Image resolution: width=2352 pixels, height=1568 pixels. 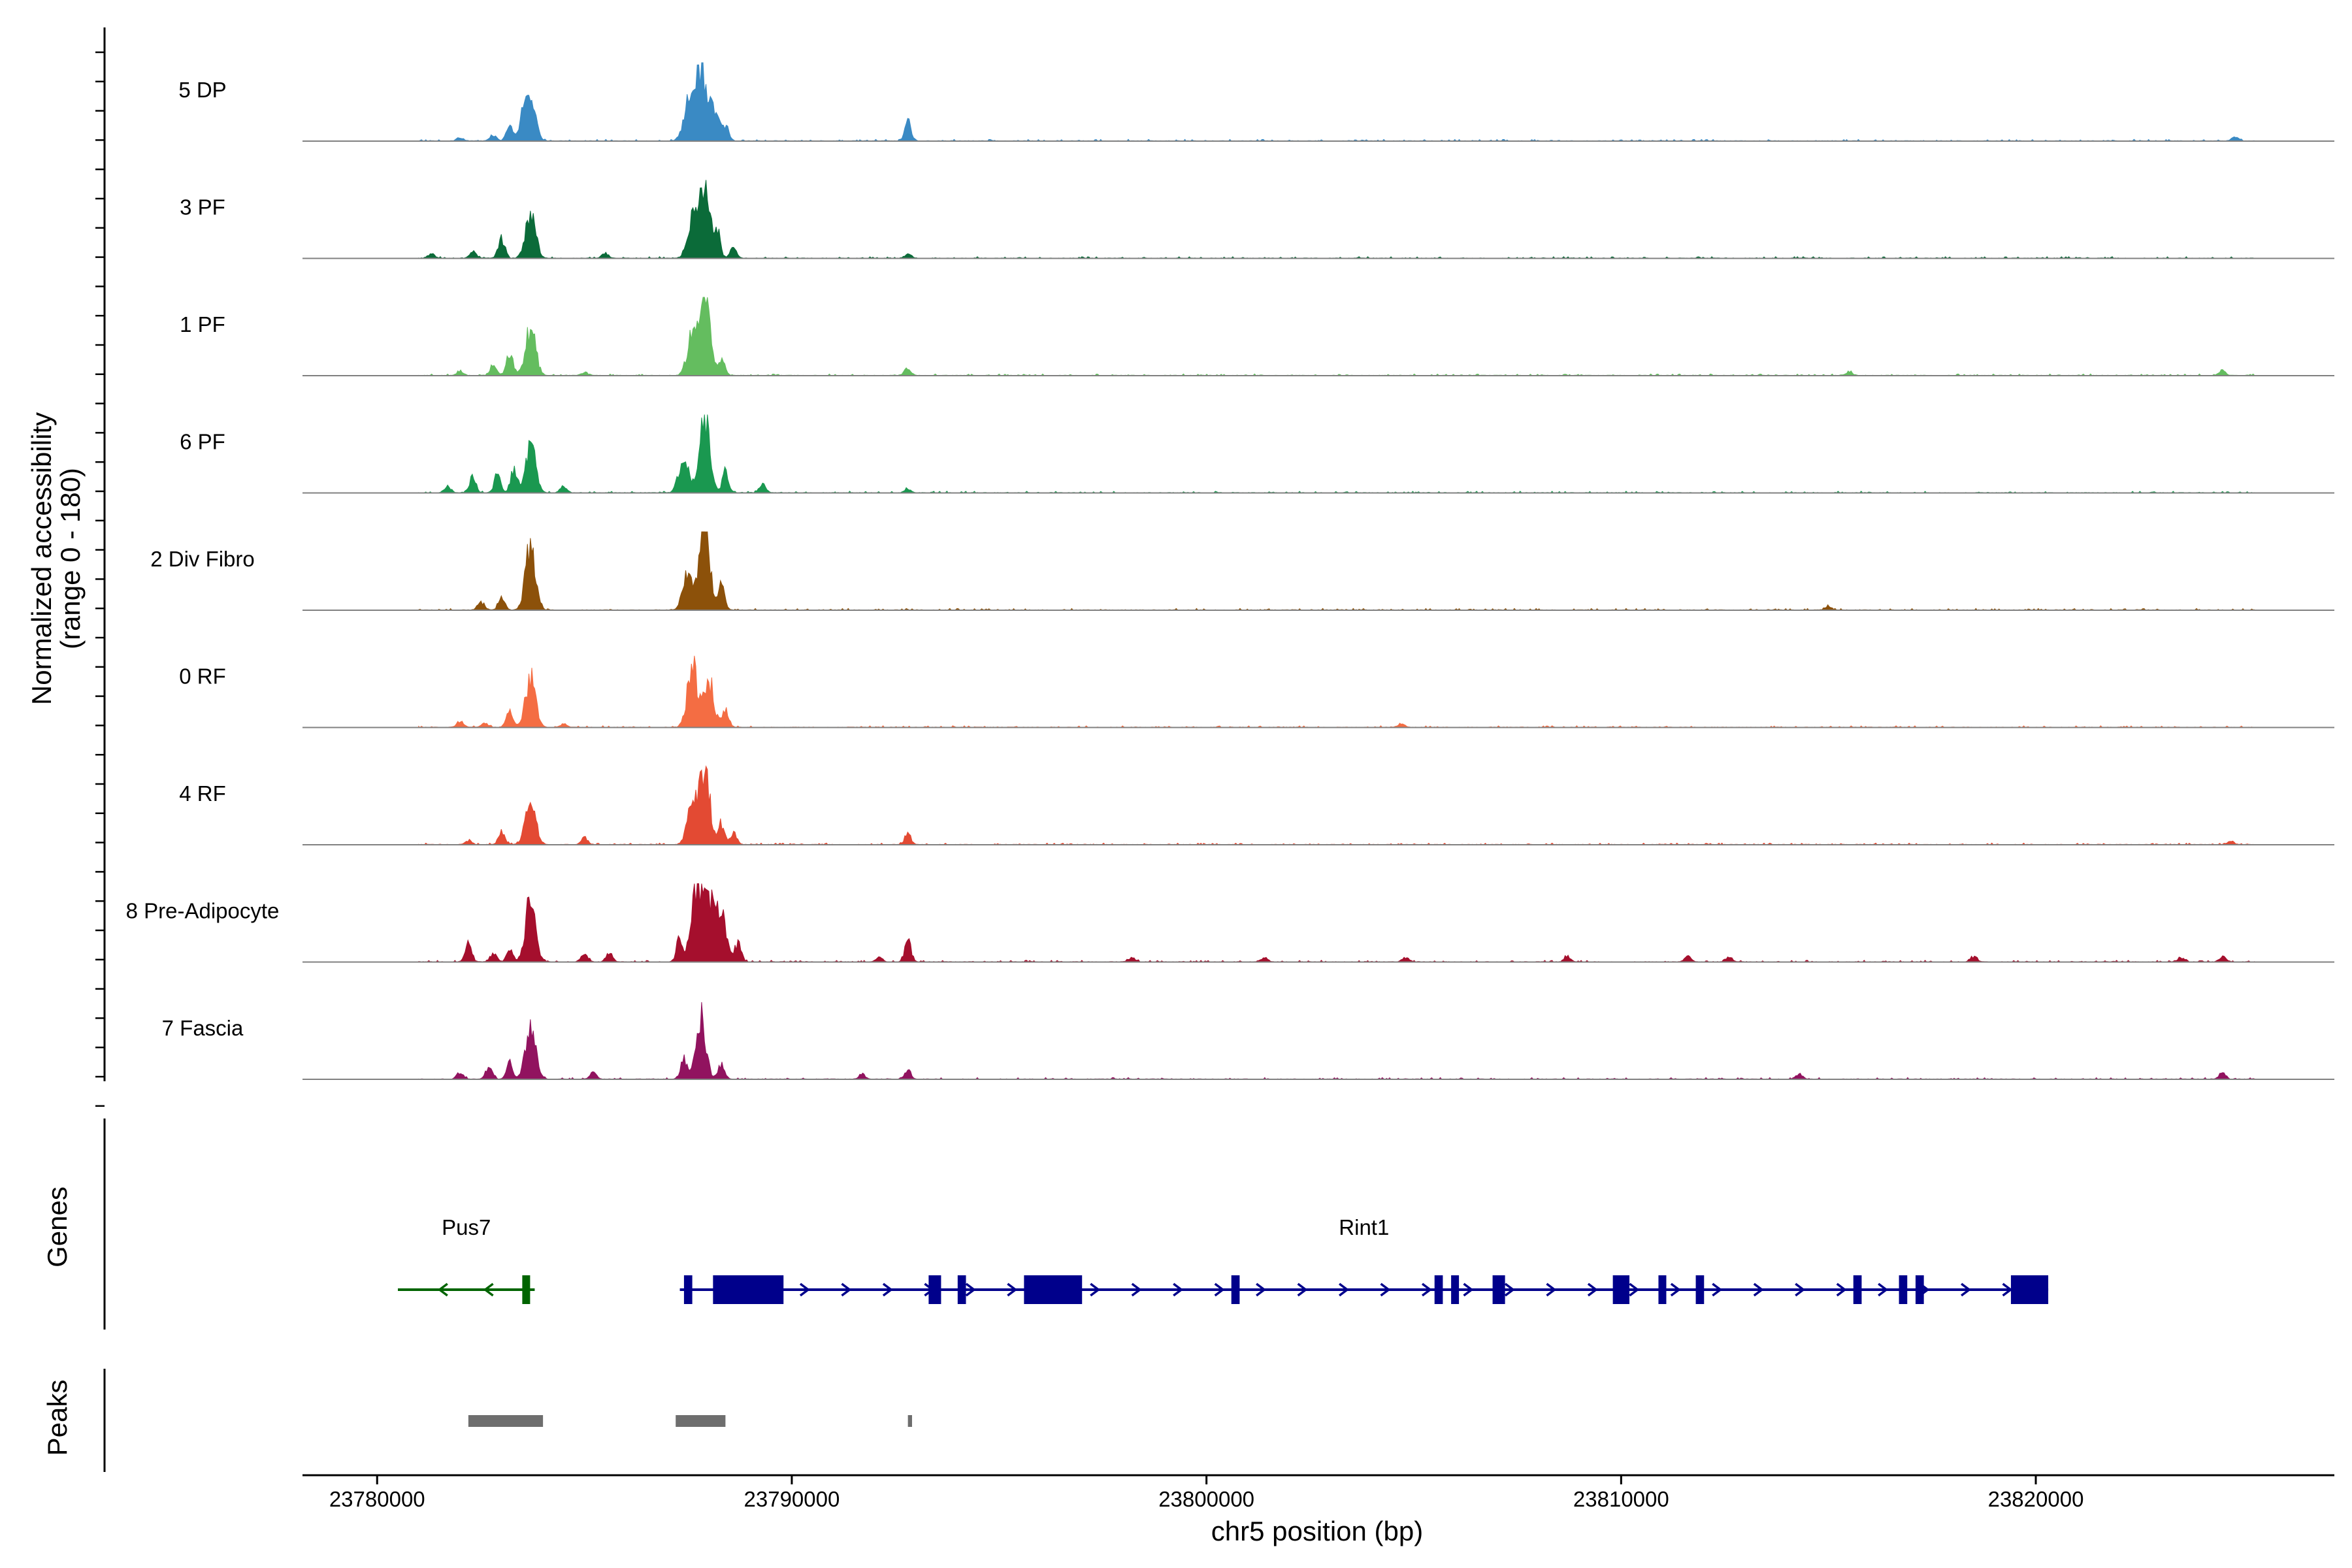 I want to click on y-axis-label-range: (range 0 - 180), so click(x=70, y=558).